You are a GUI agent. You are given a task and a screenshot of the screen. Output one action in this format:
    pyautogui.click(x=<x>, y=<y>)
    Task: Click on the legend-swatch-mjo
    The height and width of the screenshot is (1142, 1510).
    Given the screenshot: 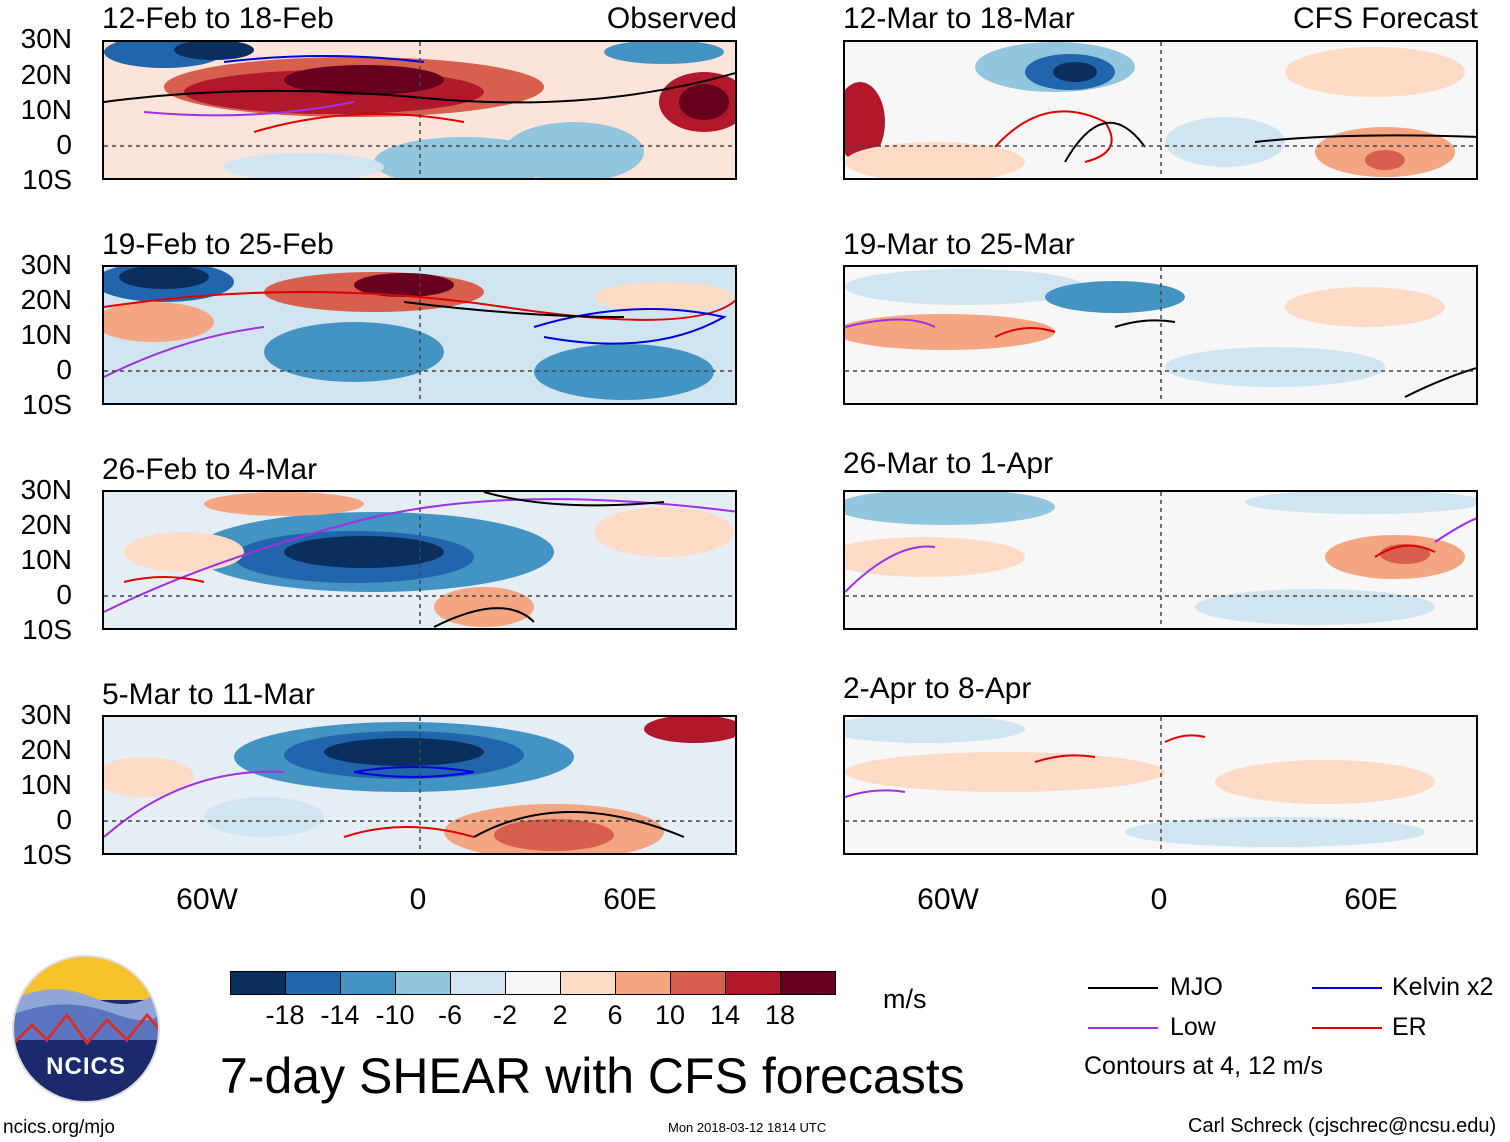 What is the action you would take?
    pyautogui.click(x=1123, y=988)
    